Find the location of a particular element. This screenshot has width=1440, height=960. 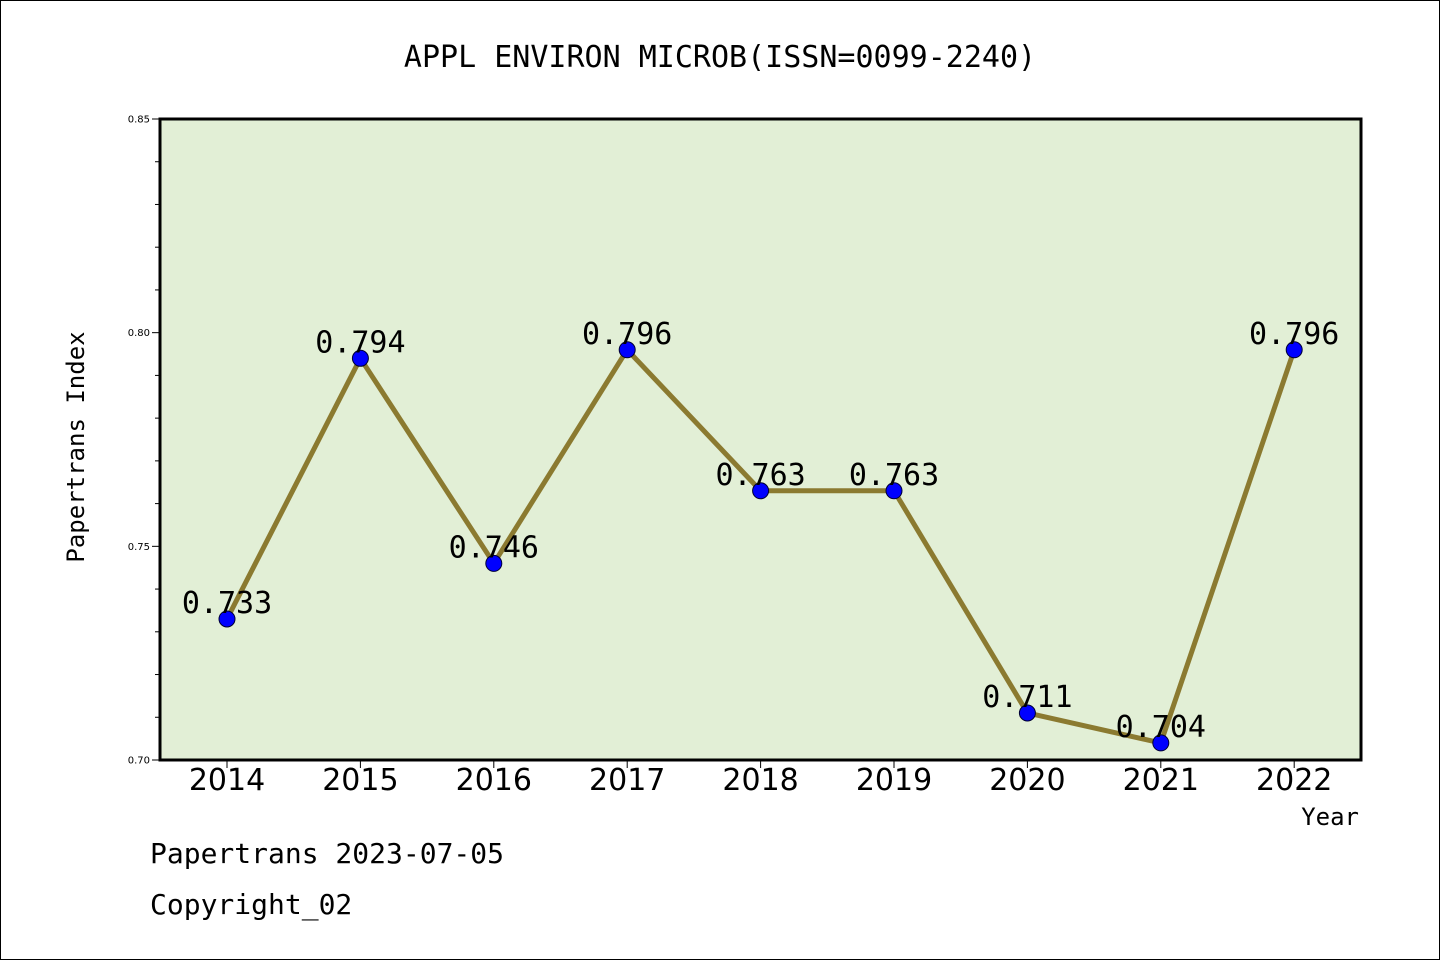

footer-source-date: Papertrans 2023-07-05 is located at coordinates (327, 853).